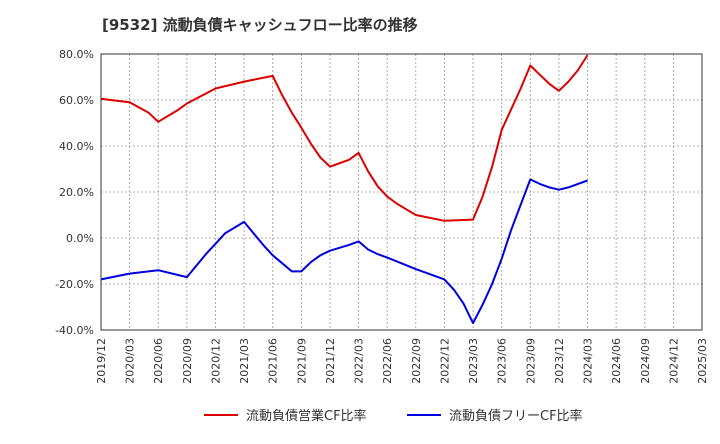  Describe the element at coordinates (74, 284) in the screenshot. I see `y-tick-label: -20.0%` at that location.